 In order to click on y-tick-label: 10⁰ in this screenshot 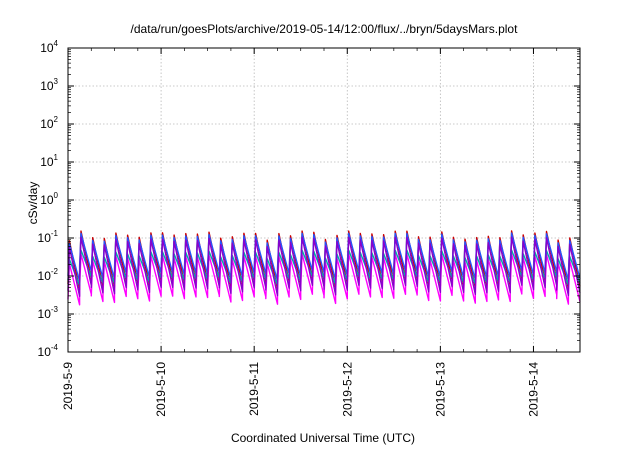, I will do `click(49, 199)`.